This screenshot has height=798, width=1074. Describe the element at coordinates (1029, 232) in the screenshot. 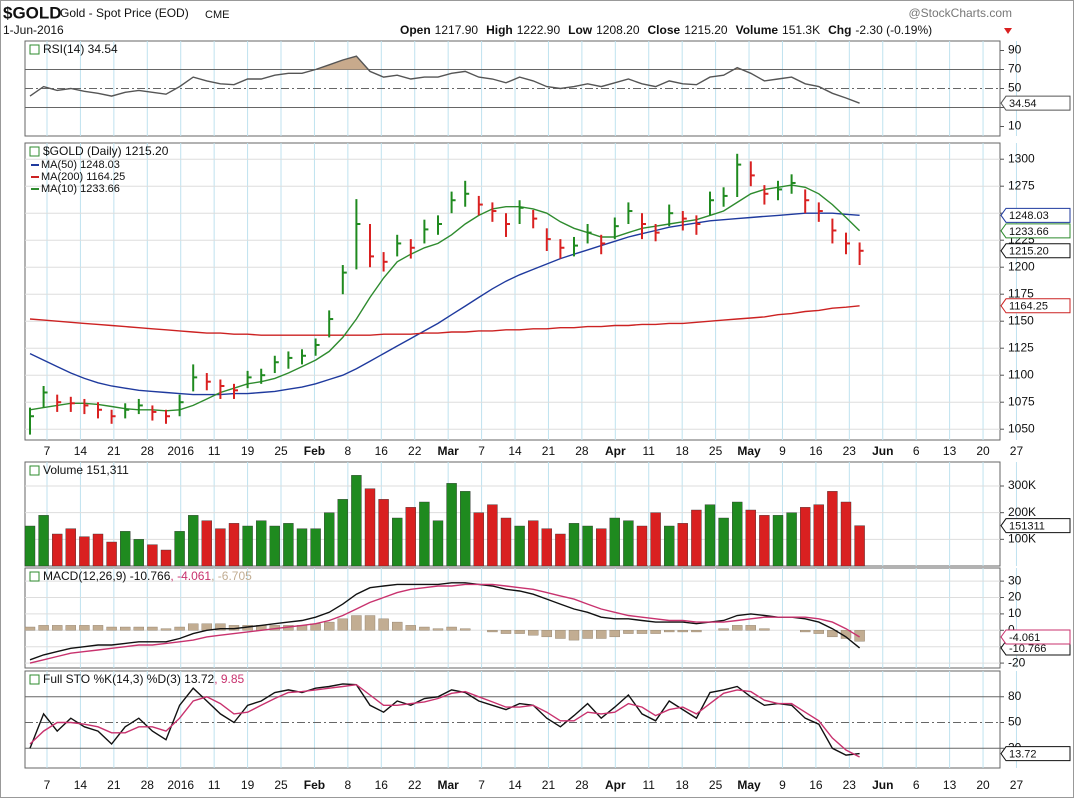

I see `value-tag-label: 1233.66` at that location.